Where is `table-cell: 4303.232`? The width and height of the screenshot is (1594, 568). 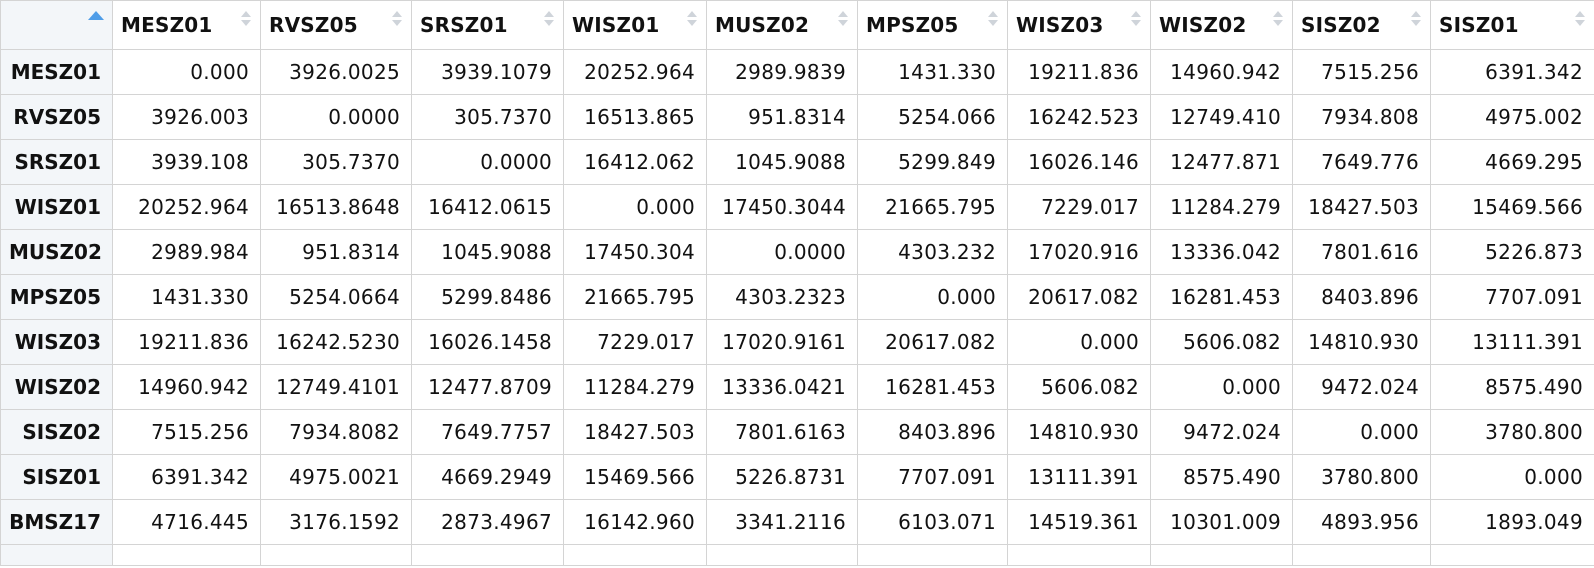 table-cell: 4303.232 is located at coordinates (932, 252).